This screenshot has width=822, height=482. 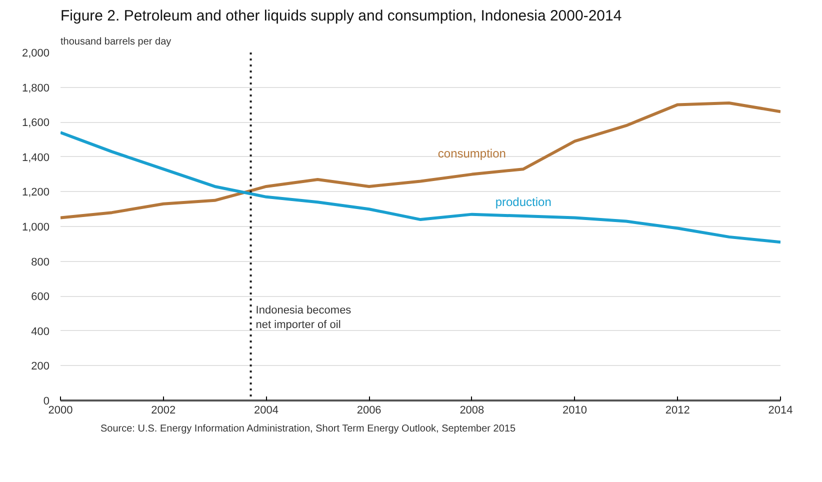 What do you see at coordinates (36, 158) in the screenshot?
I see `y-tick-label: 1,400` at bounding box center [36, 158].